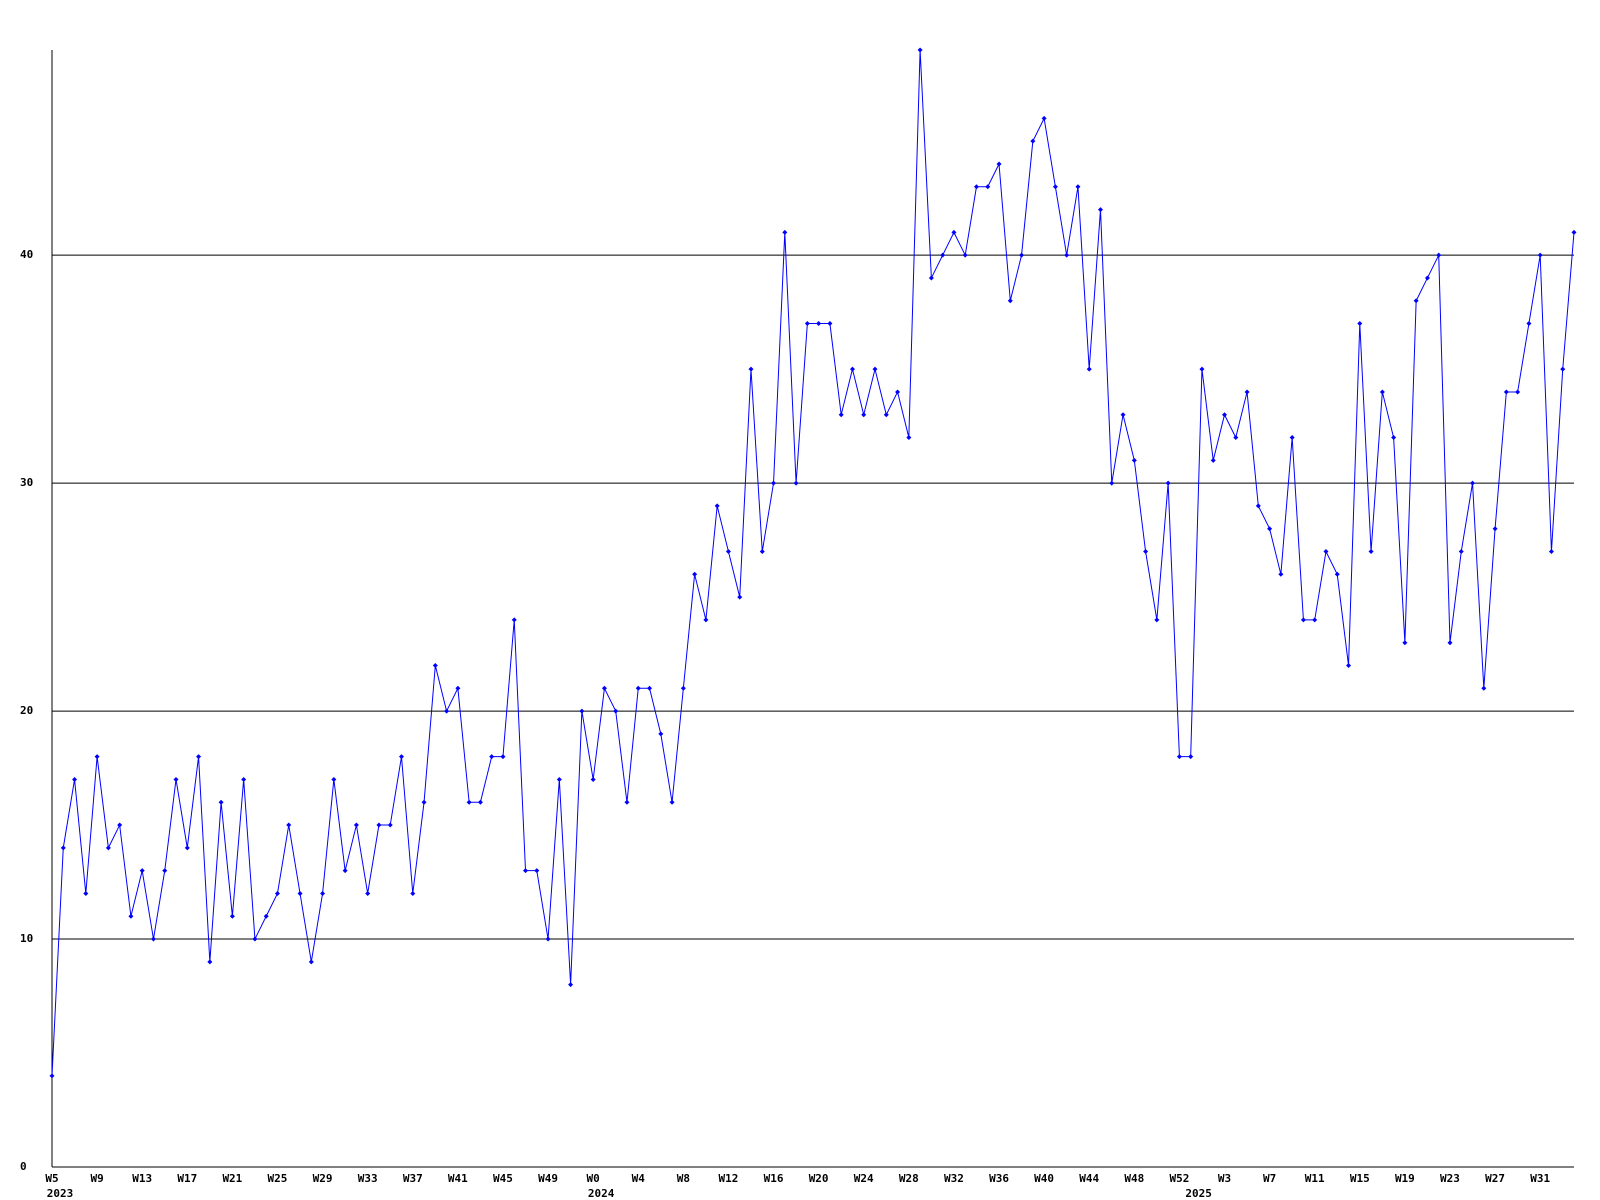 This screenshot has width=1600, height=1200. Describe the element at coordinates (774, 1178) in the screenshot. I see `x-tick-label: W16` at that location.